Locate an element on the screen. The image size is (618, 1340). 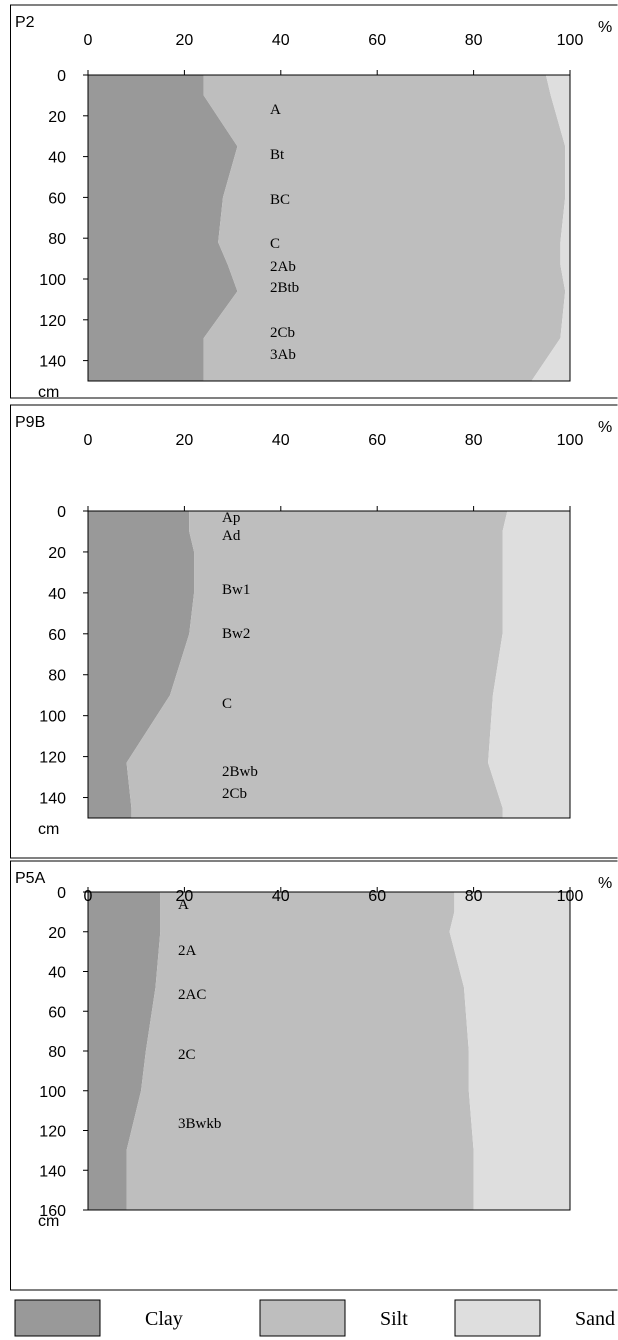
horizon-label: BC is located at coordinates (280, 200).